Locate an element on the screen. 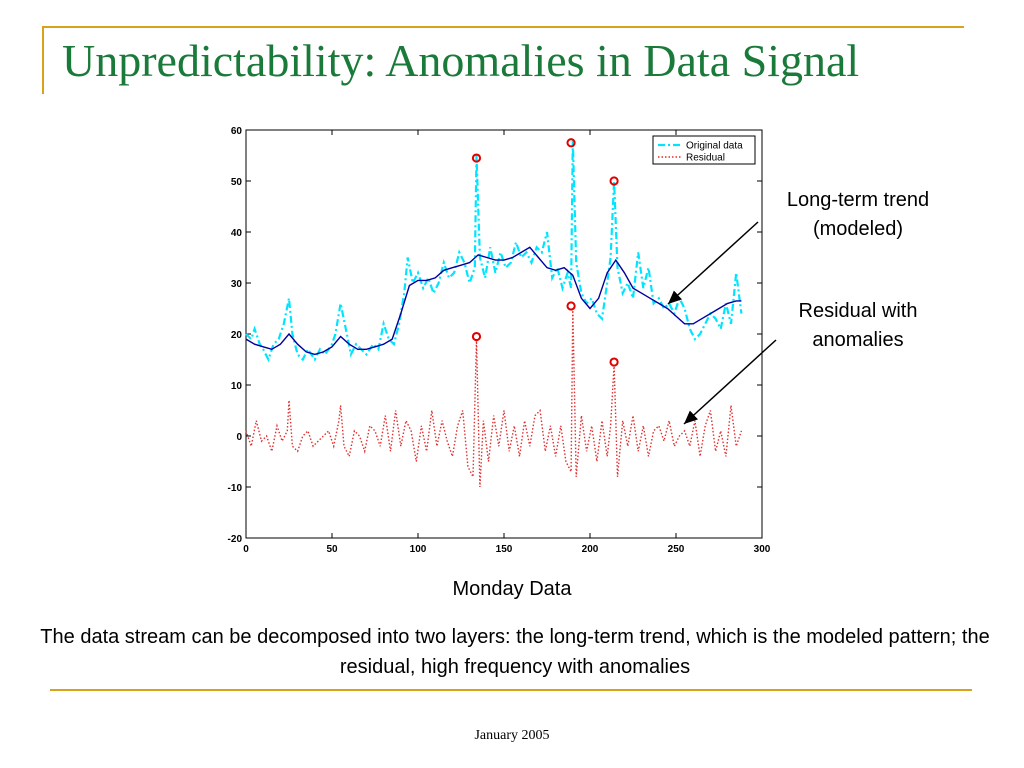  accent-rule-bottom is located at coordinates (511, 690).